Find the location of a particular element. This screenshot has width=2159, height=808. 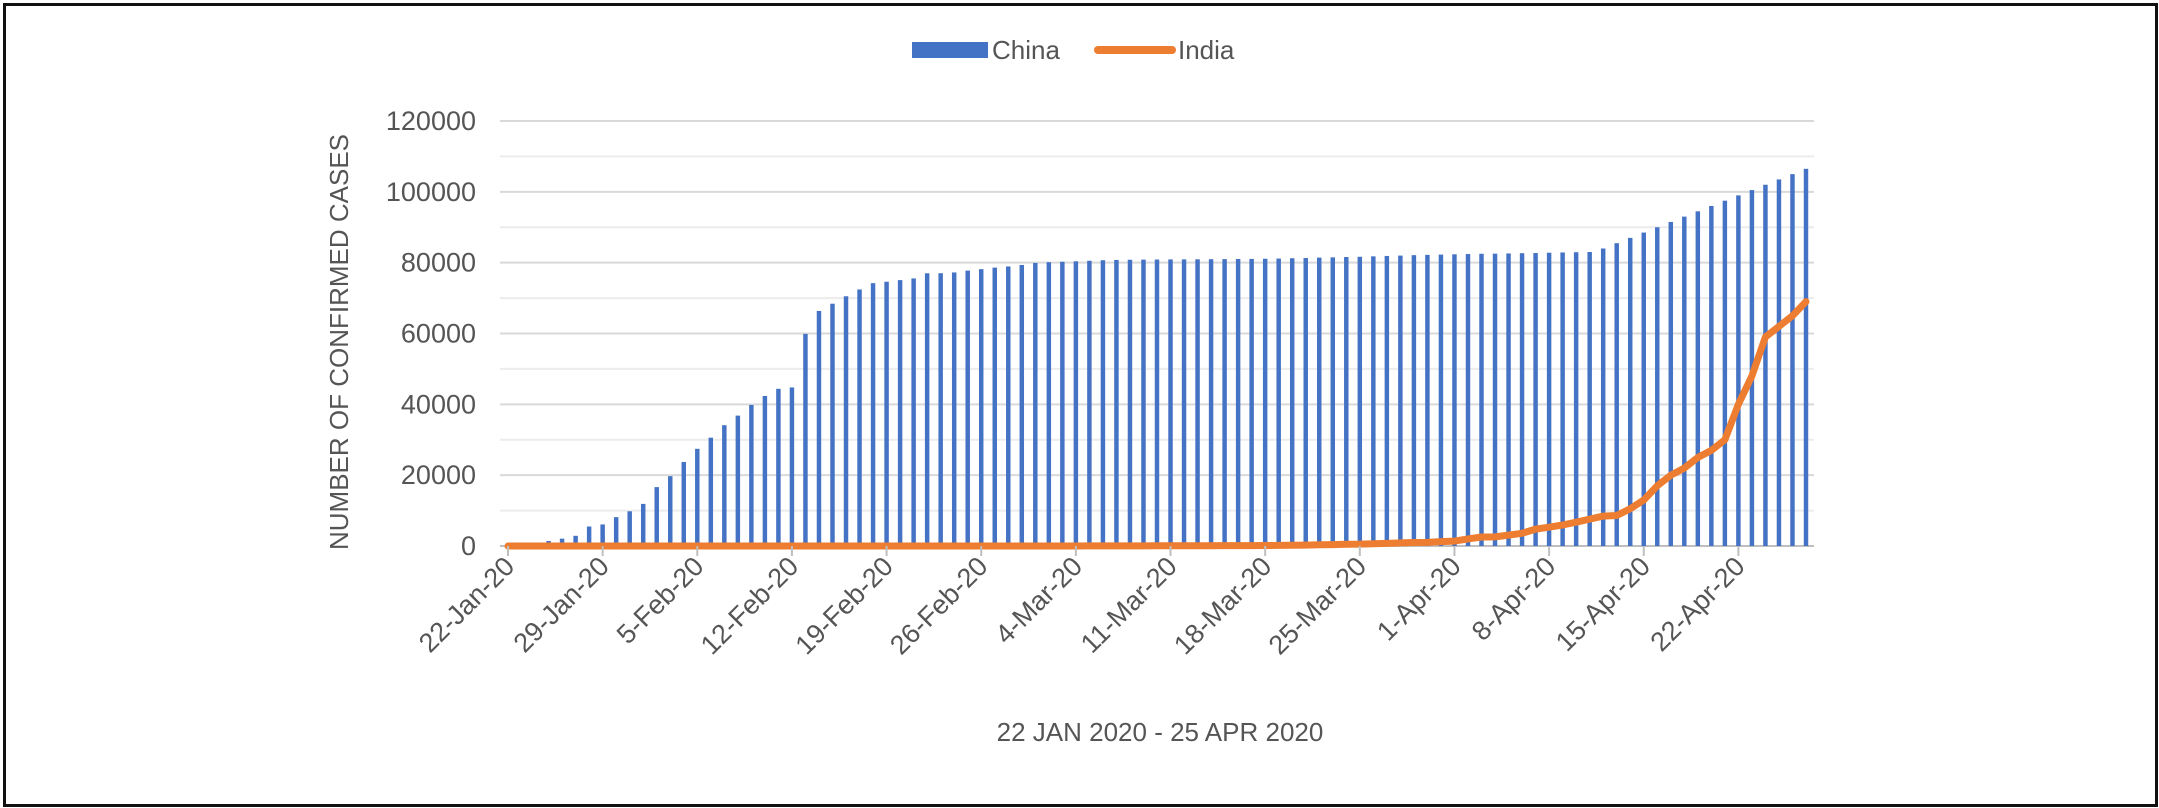

y-tick-label: 120000 is located at coordinates (431, 121).